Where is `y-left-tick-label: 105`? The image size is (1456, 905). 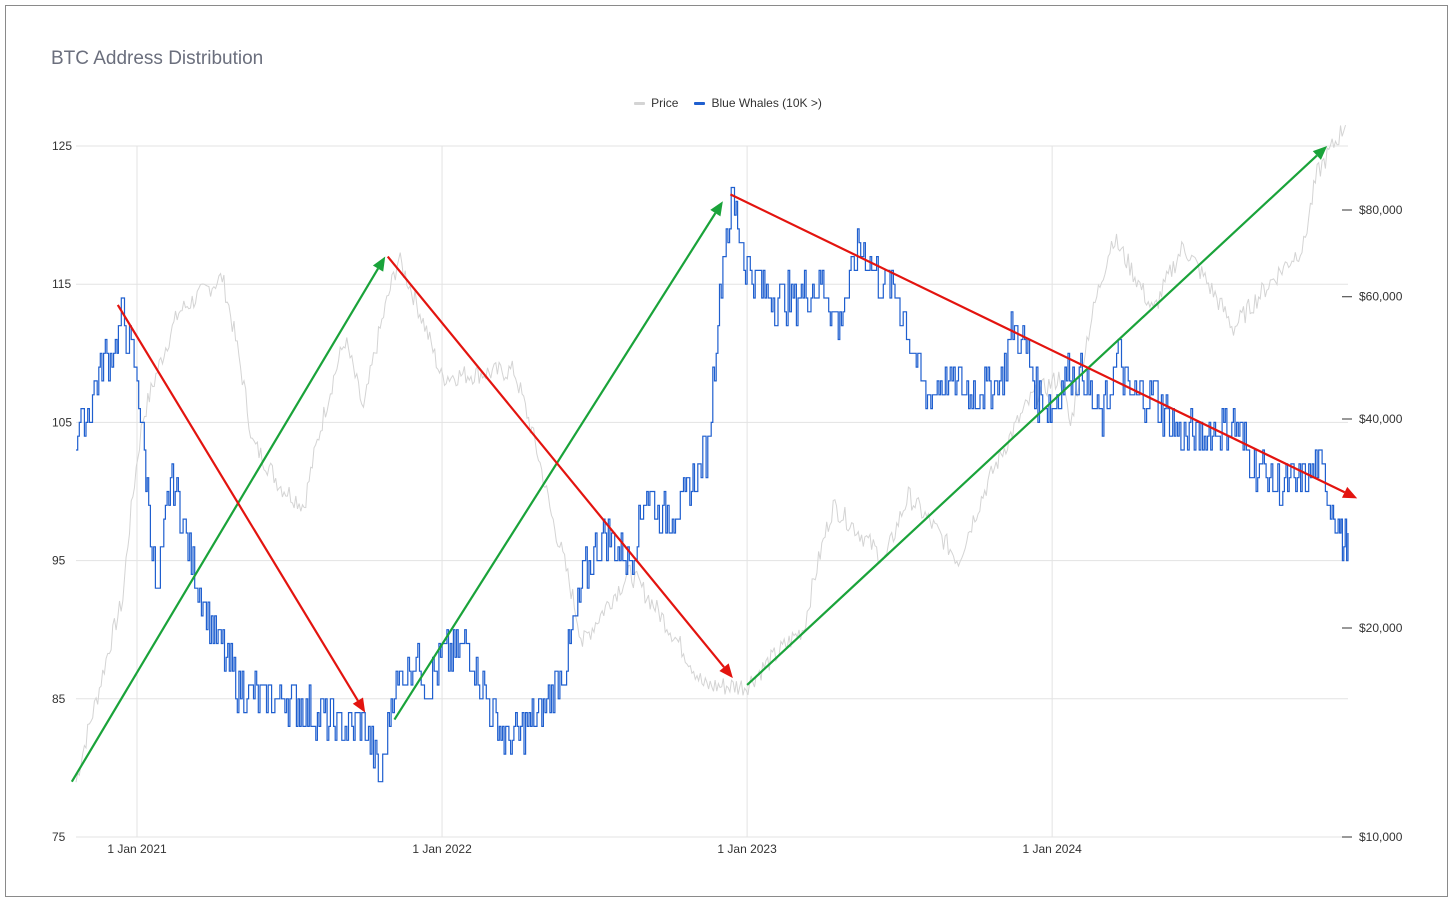 y-left-tick-label: 105 is located at coordinates (62, 422).